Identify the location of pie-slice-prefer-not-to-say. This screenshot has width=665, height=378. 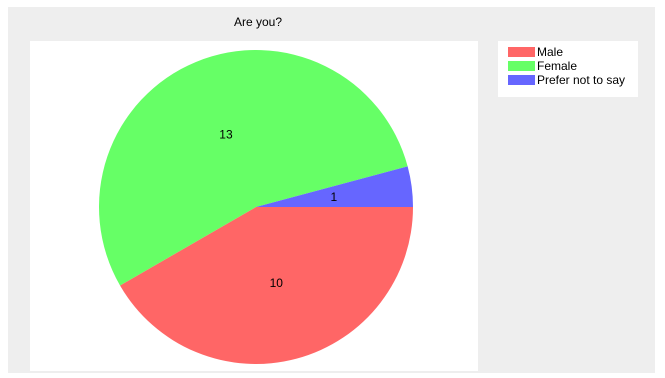
(334, 186).